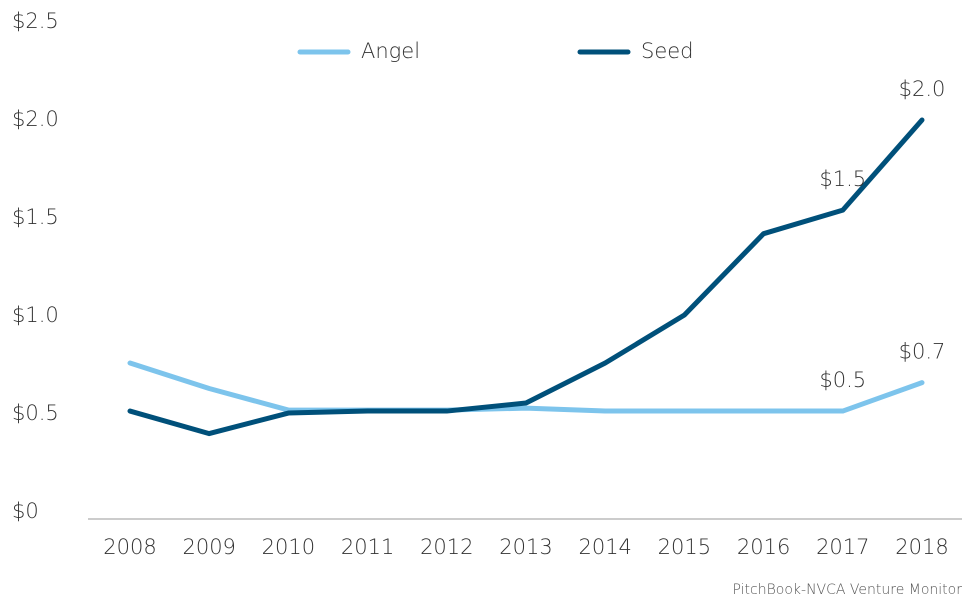  Describe the element at coordinates (763, 547) in the screenshot. I see `x-tick-label: 2016` at that location.